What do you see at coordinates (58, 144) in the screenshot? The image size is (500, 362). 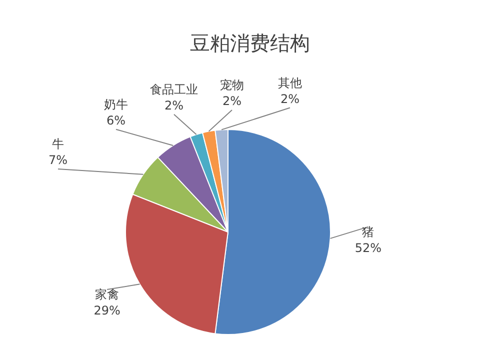 I see `slice-label: 牛` at bounding box center [58, 144].